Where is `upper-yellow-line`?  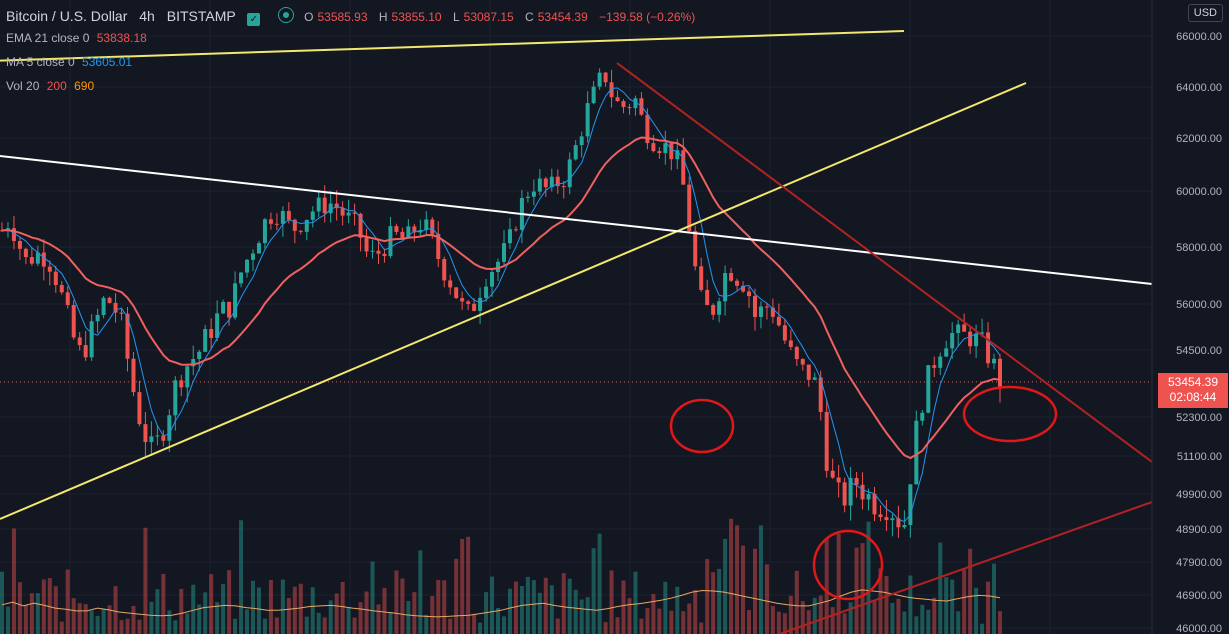 upper-yellow-line is located at coordinates (452, 46).